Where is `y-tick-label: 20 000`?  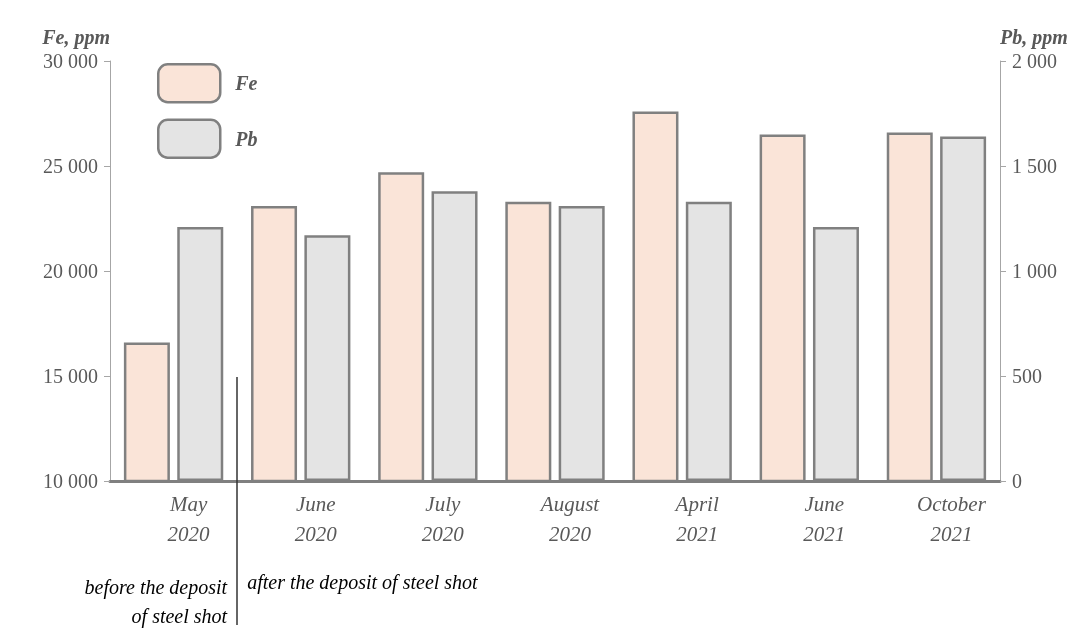 y-tick-label: 20 000 is located at coordinates (70, 271).